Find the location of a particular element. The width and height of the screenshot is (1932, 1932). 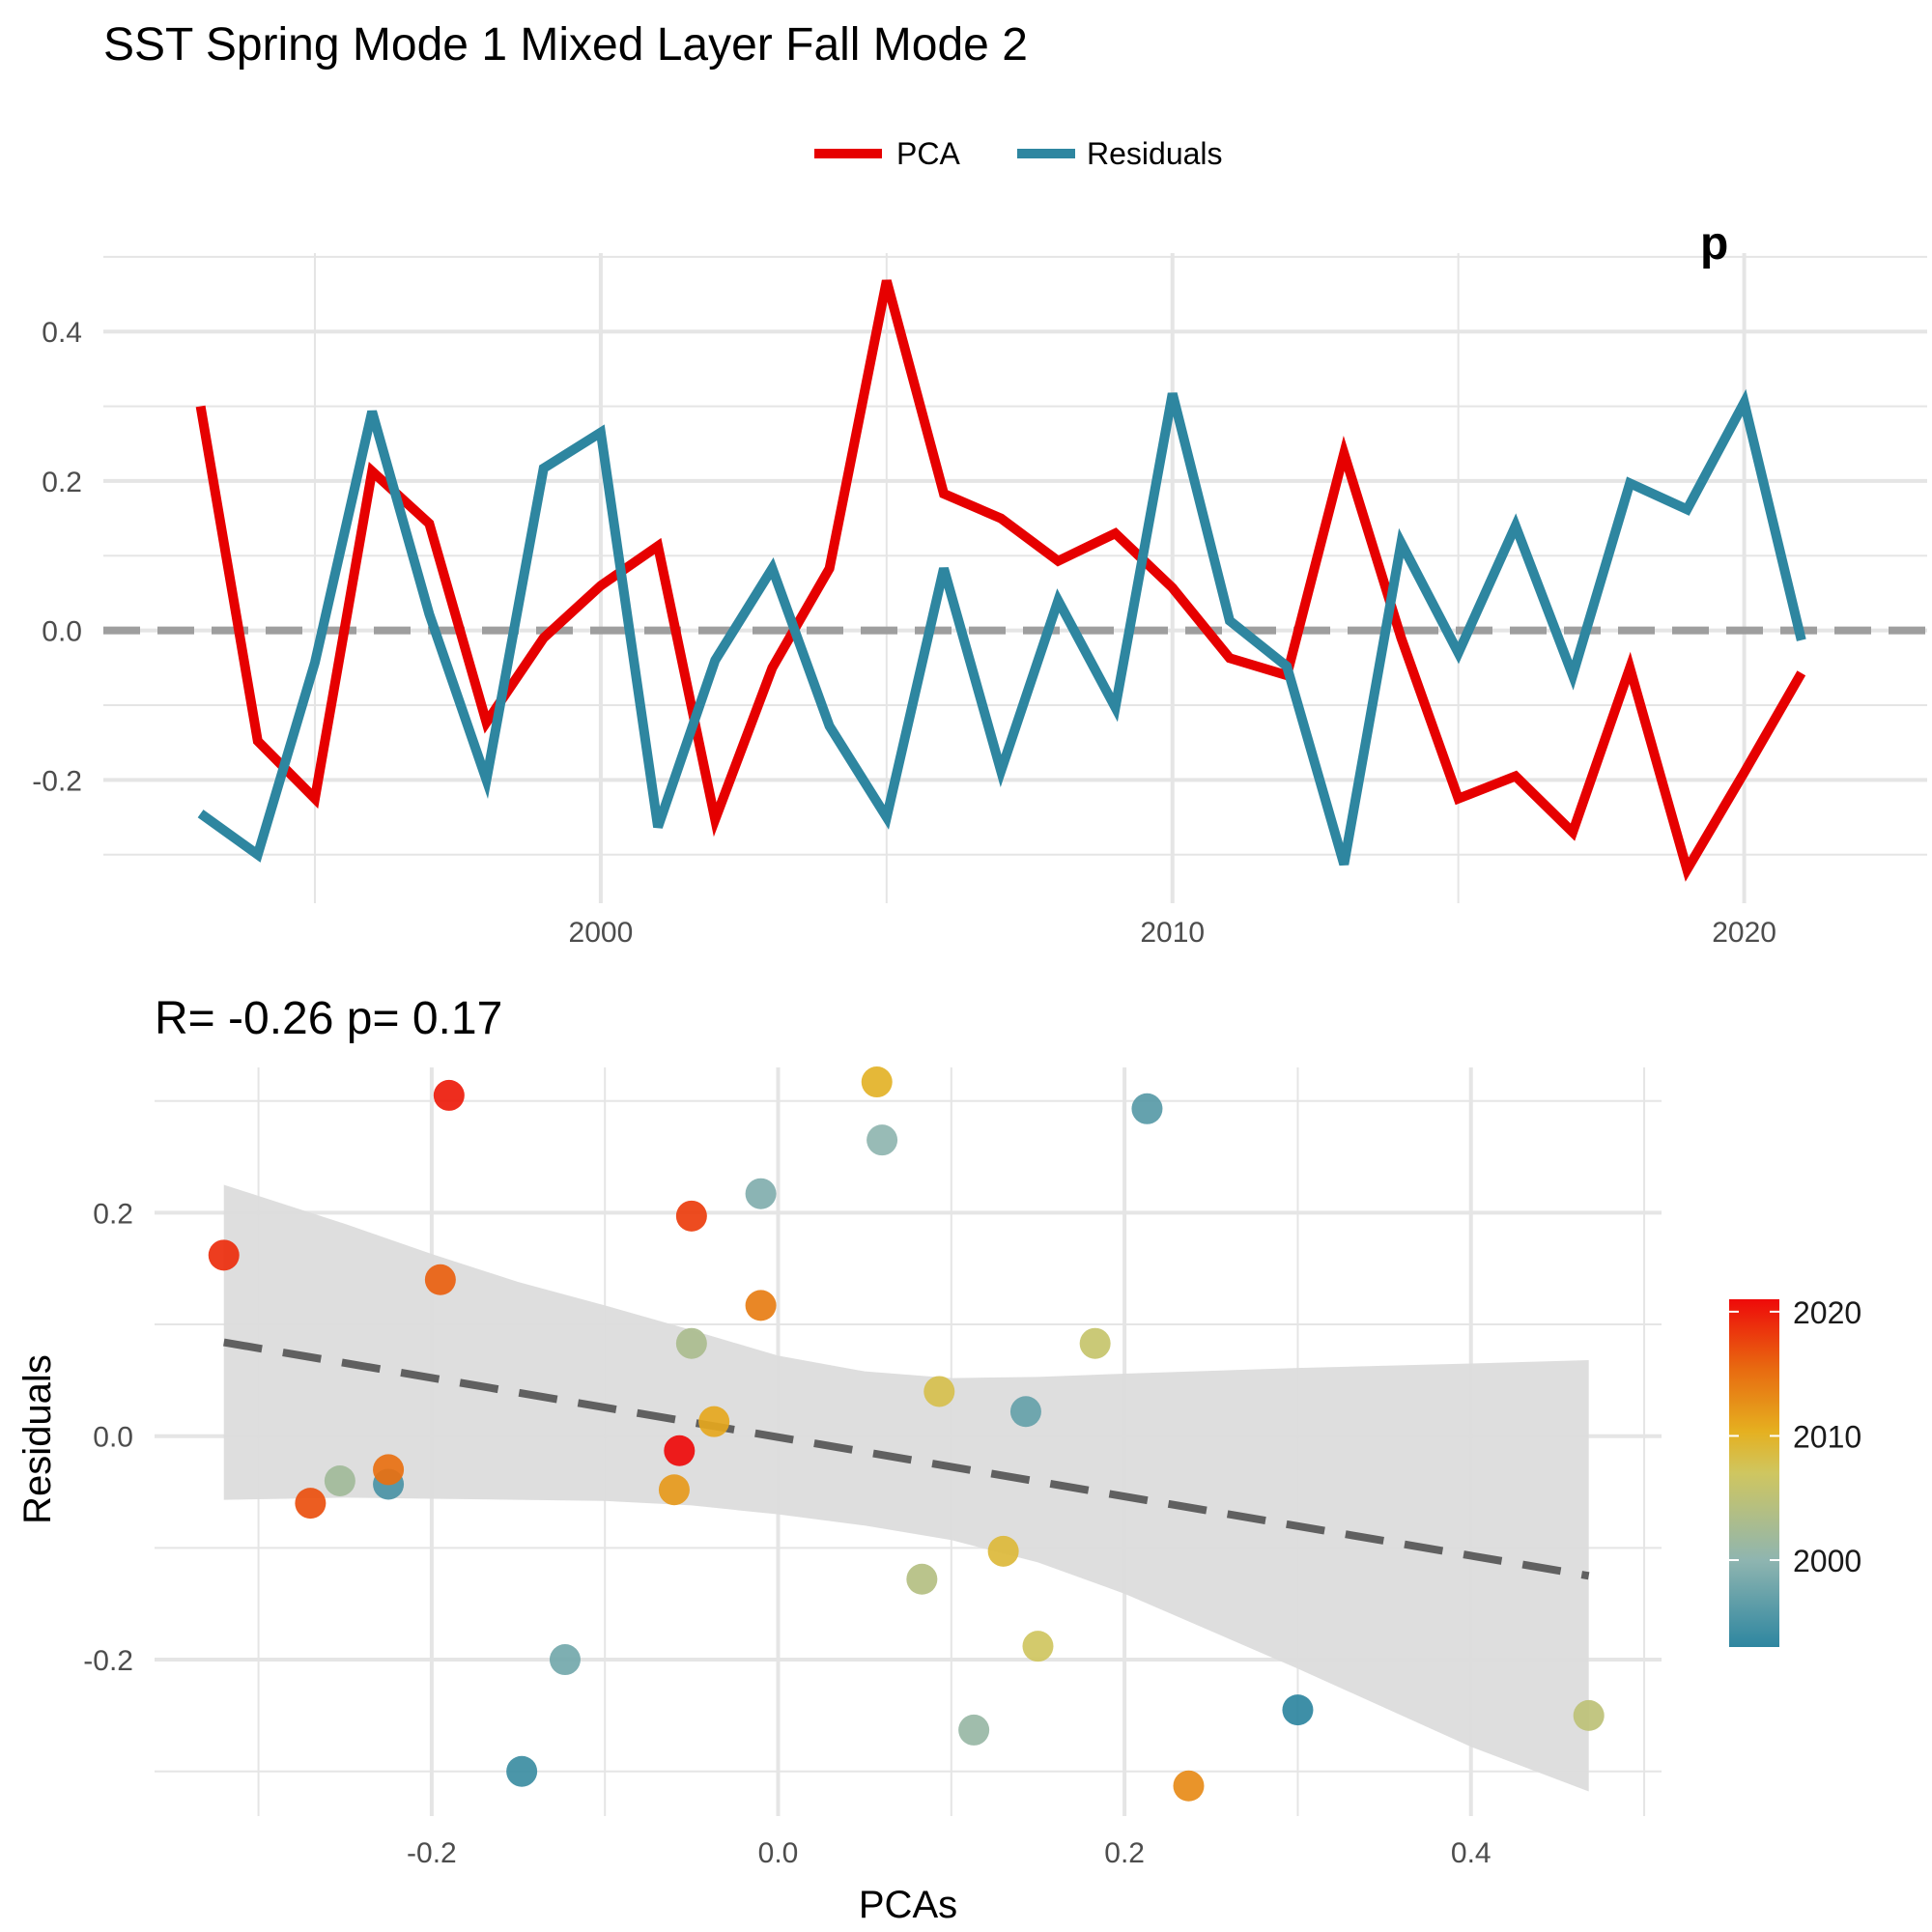

timeseries-x-tick-labels: 2000 2010 2020 is located at coordinates (1172, 933).